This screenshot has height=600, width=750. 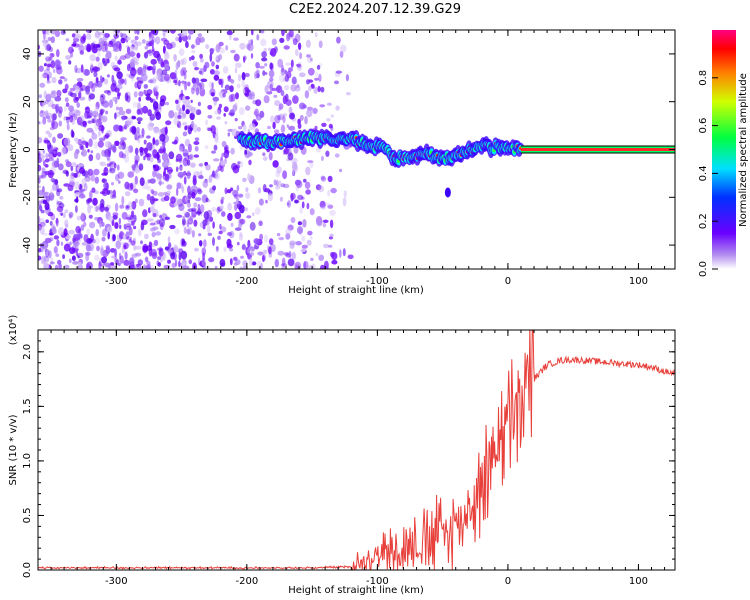 I want to click on tone-band-core, so click(x=597, y=149).